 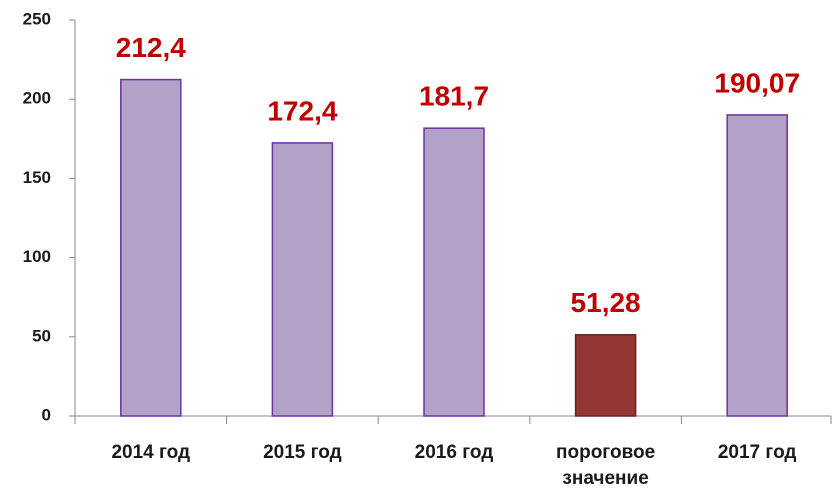 What do you see at coordinates (37, 177) in the screenshot?
I see `y-tick-label: 150` at bounding box center [37, 177].